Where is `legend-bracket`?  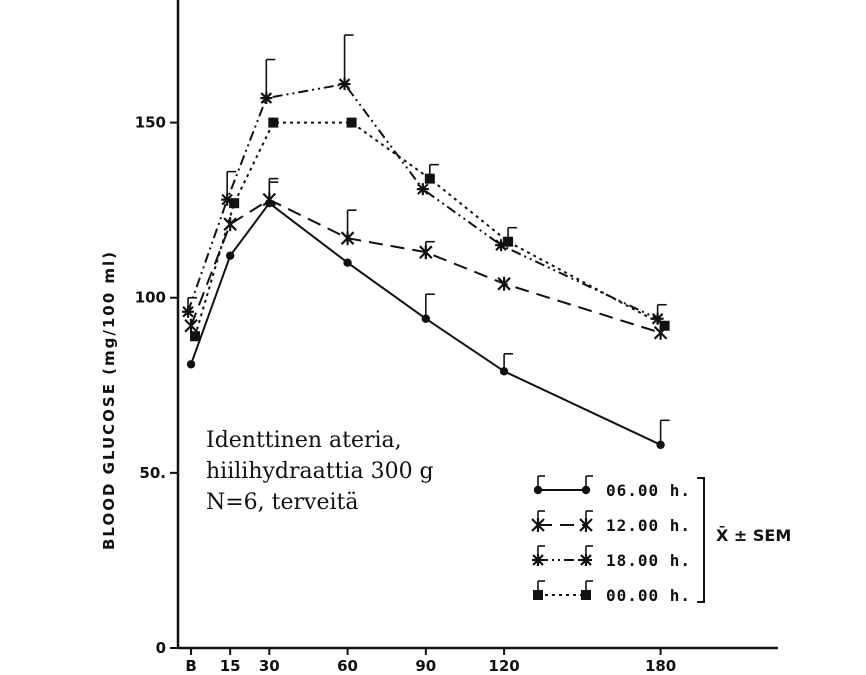 legend-bracket is located at coordinates (701, 540).